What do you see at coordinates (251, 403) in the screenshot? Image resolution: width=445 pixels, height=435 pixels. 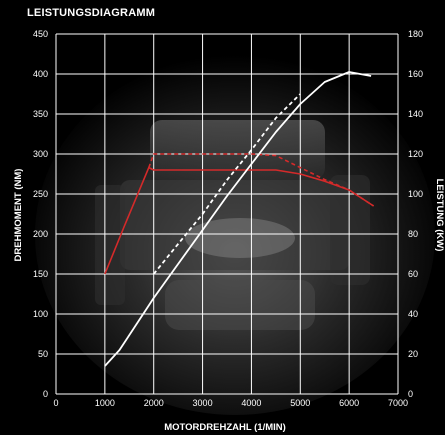 I see `x-tick-label: 4000` at bounding box center [251, 403].